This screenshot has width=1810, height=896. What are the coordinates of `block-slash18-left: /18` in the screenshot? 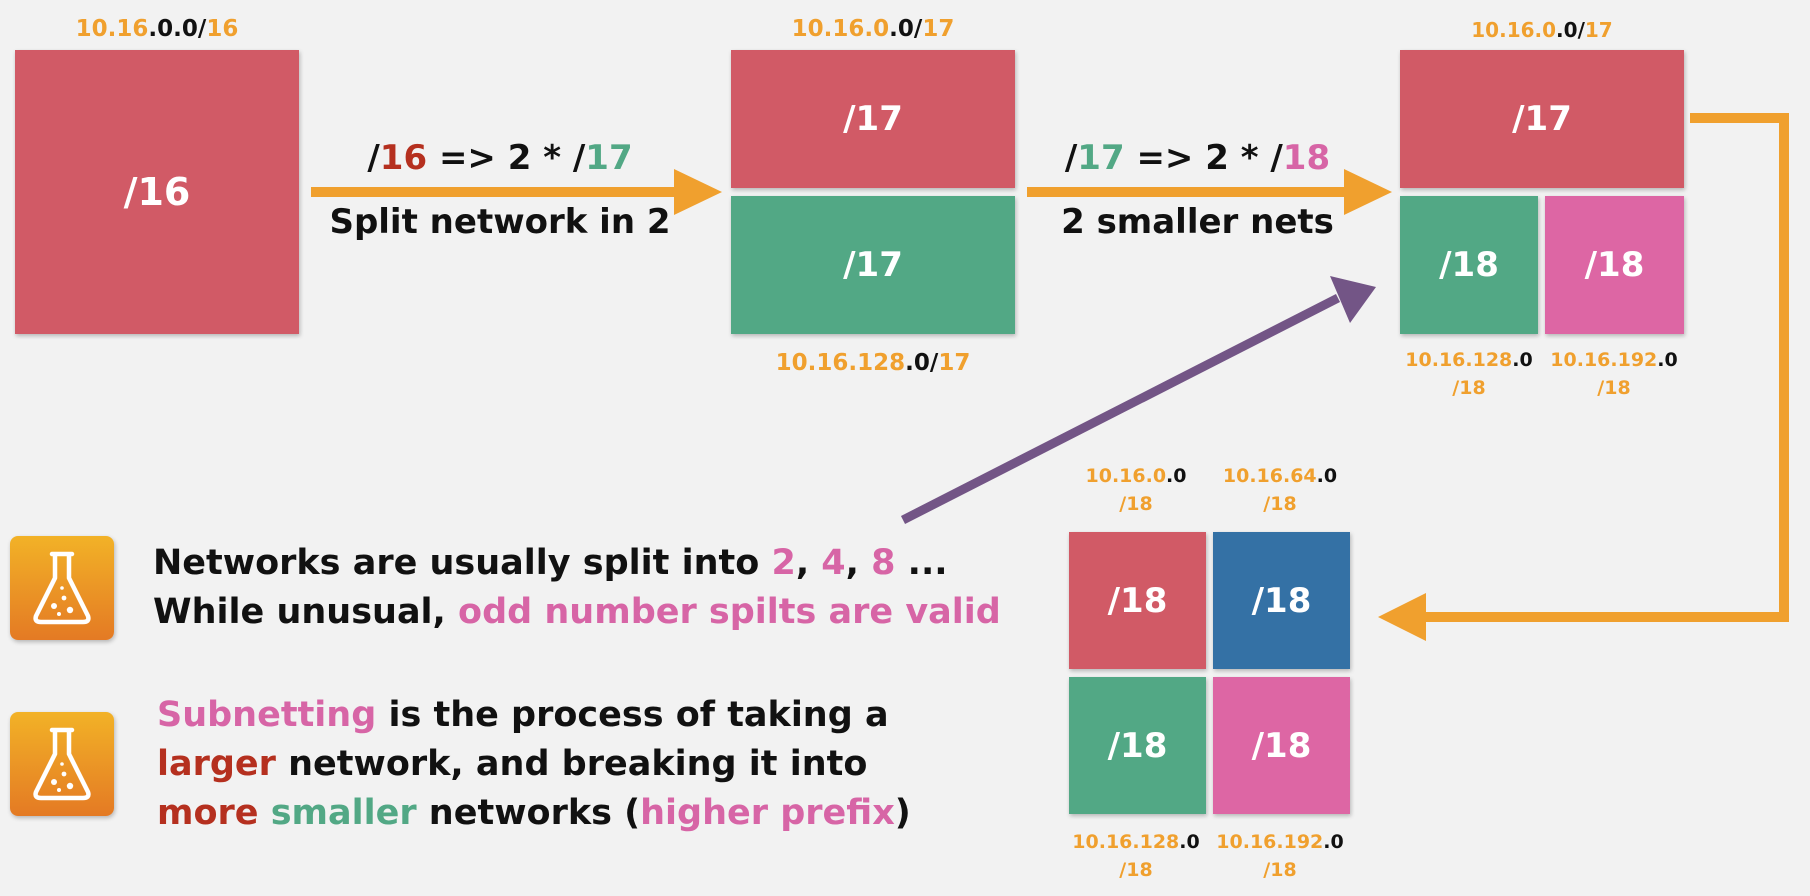 It's located at (1469, 265).